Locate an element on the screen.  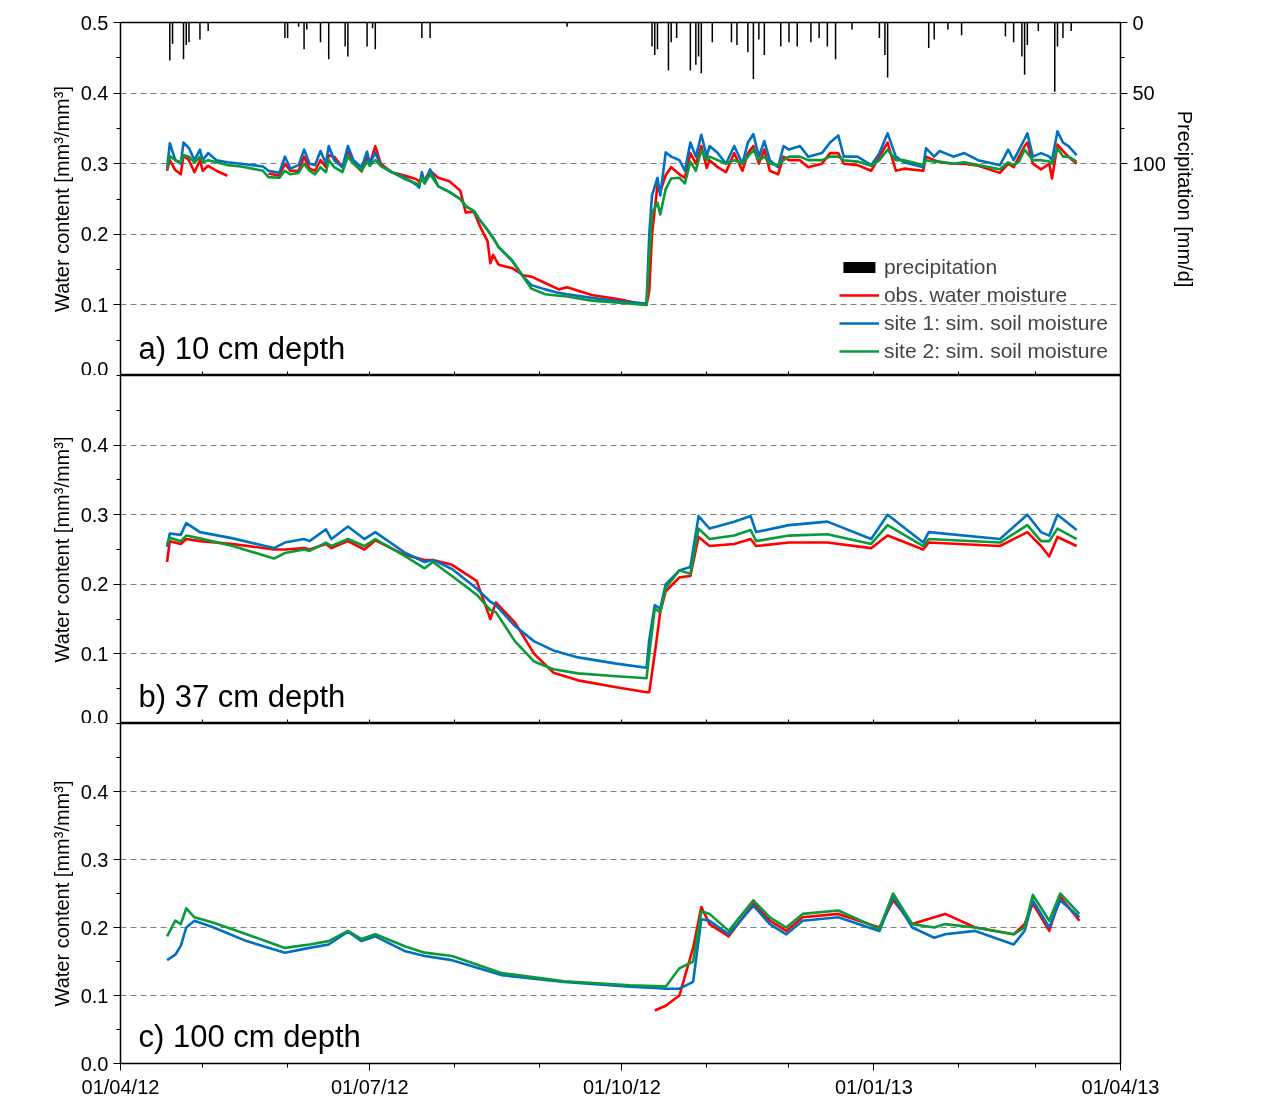
annotation: b) 37 cm depth is located at coordinates (242, 696).